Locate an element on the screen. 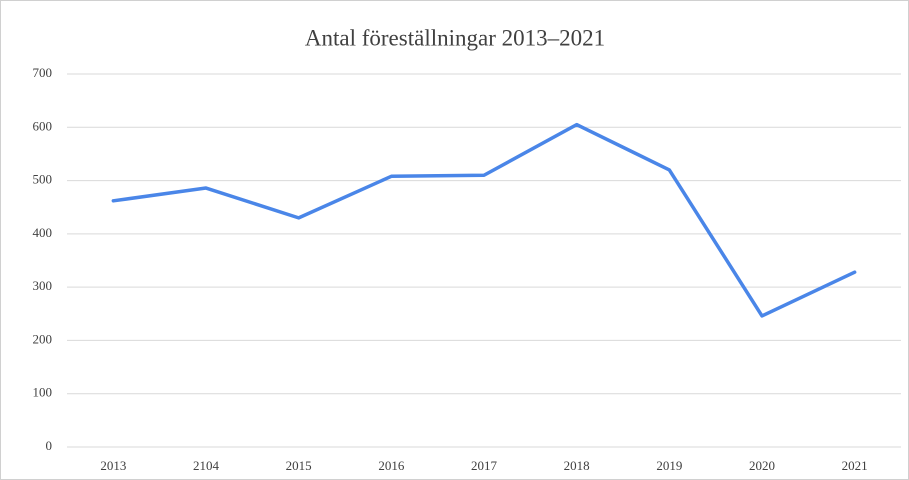  y-tick-label: 0 is located at coordinates (49, 445).